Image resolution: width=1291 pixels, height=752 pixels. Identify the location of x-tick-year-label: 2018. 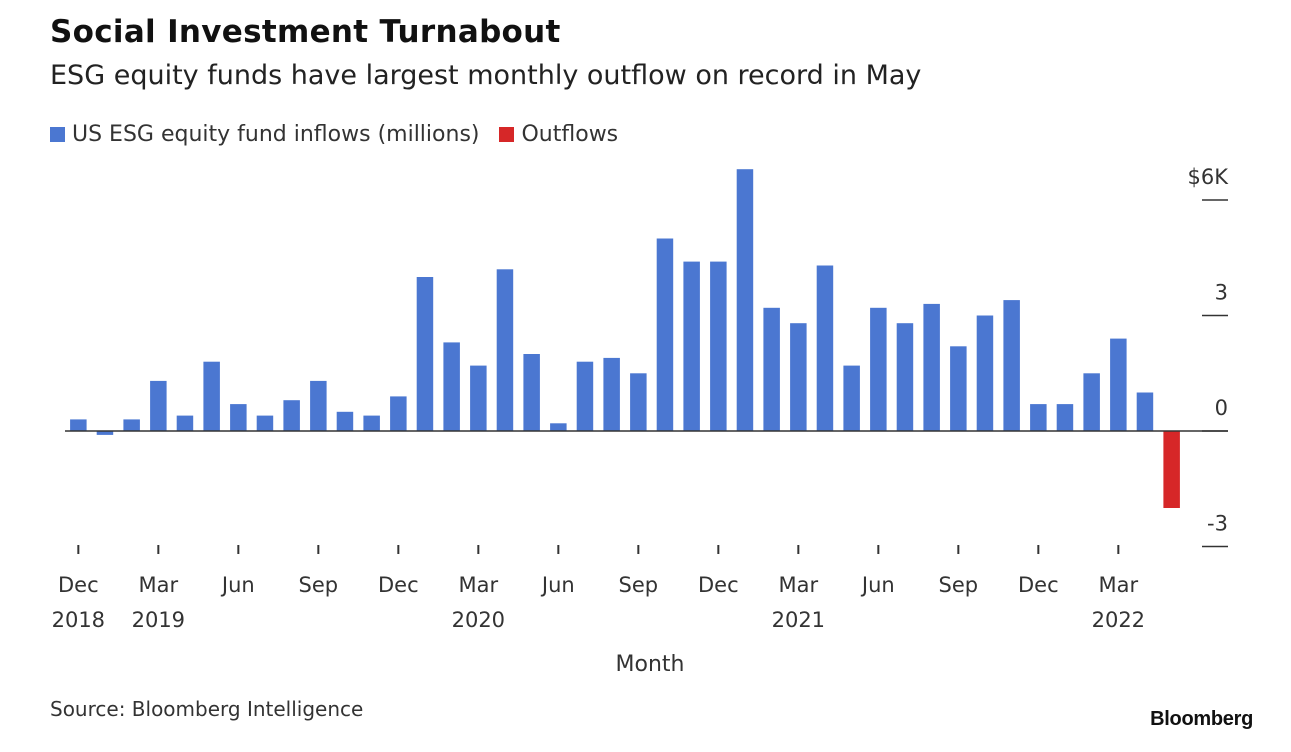
(78, 620).